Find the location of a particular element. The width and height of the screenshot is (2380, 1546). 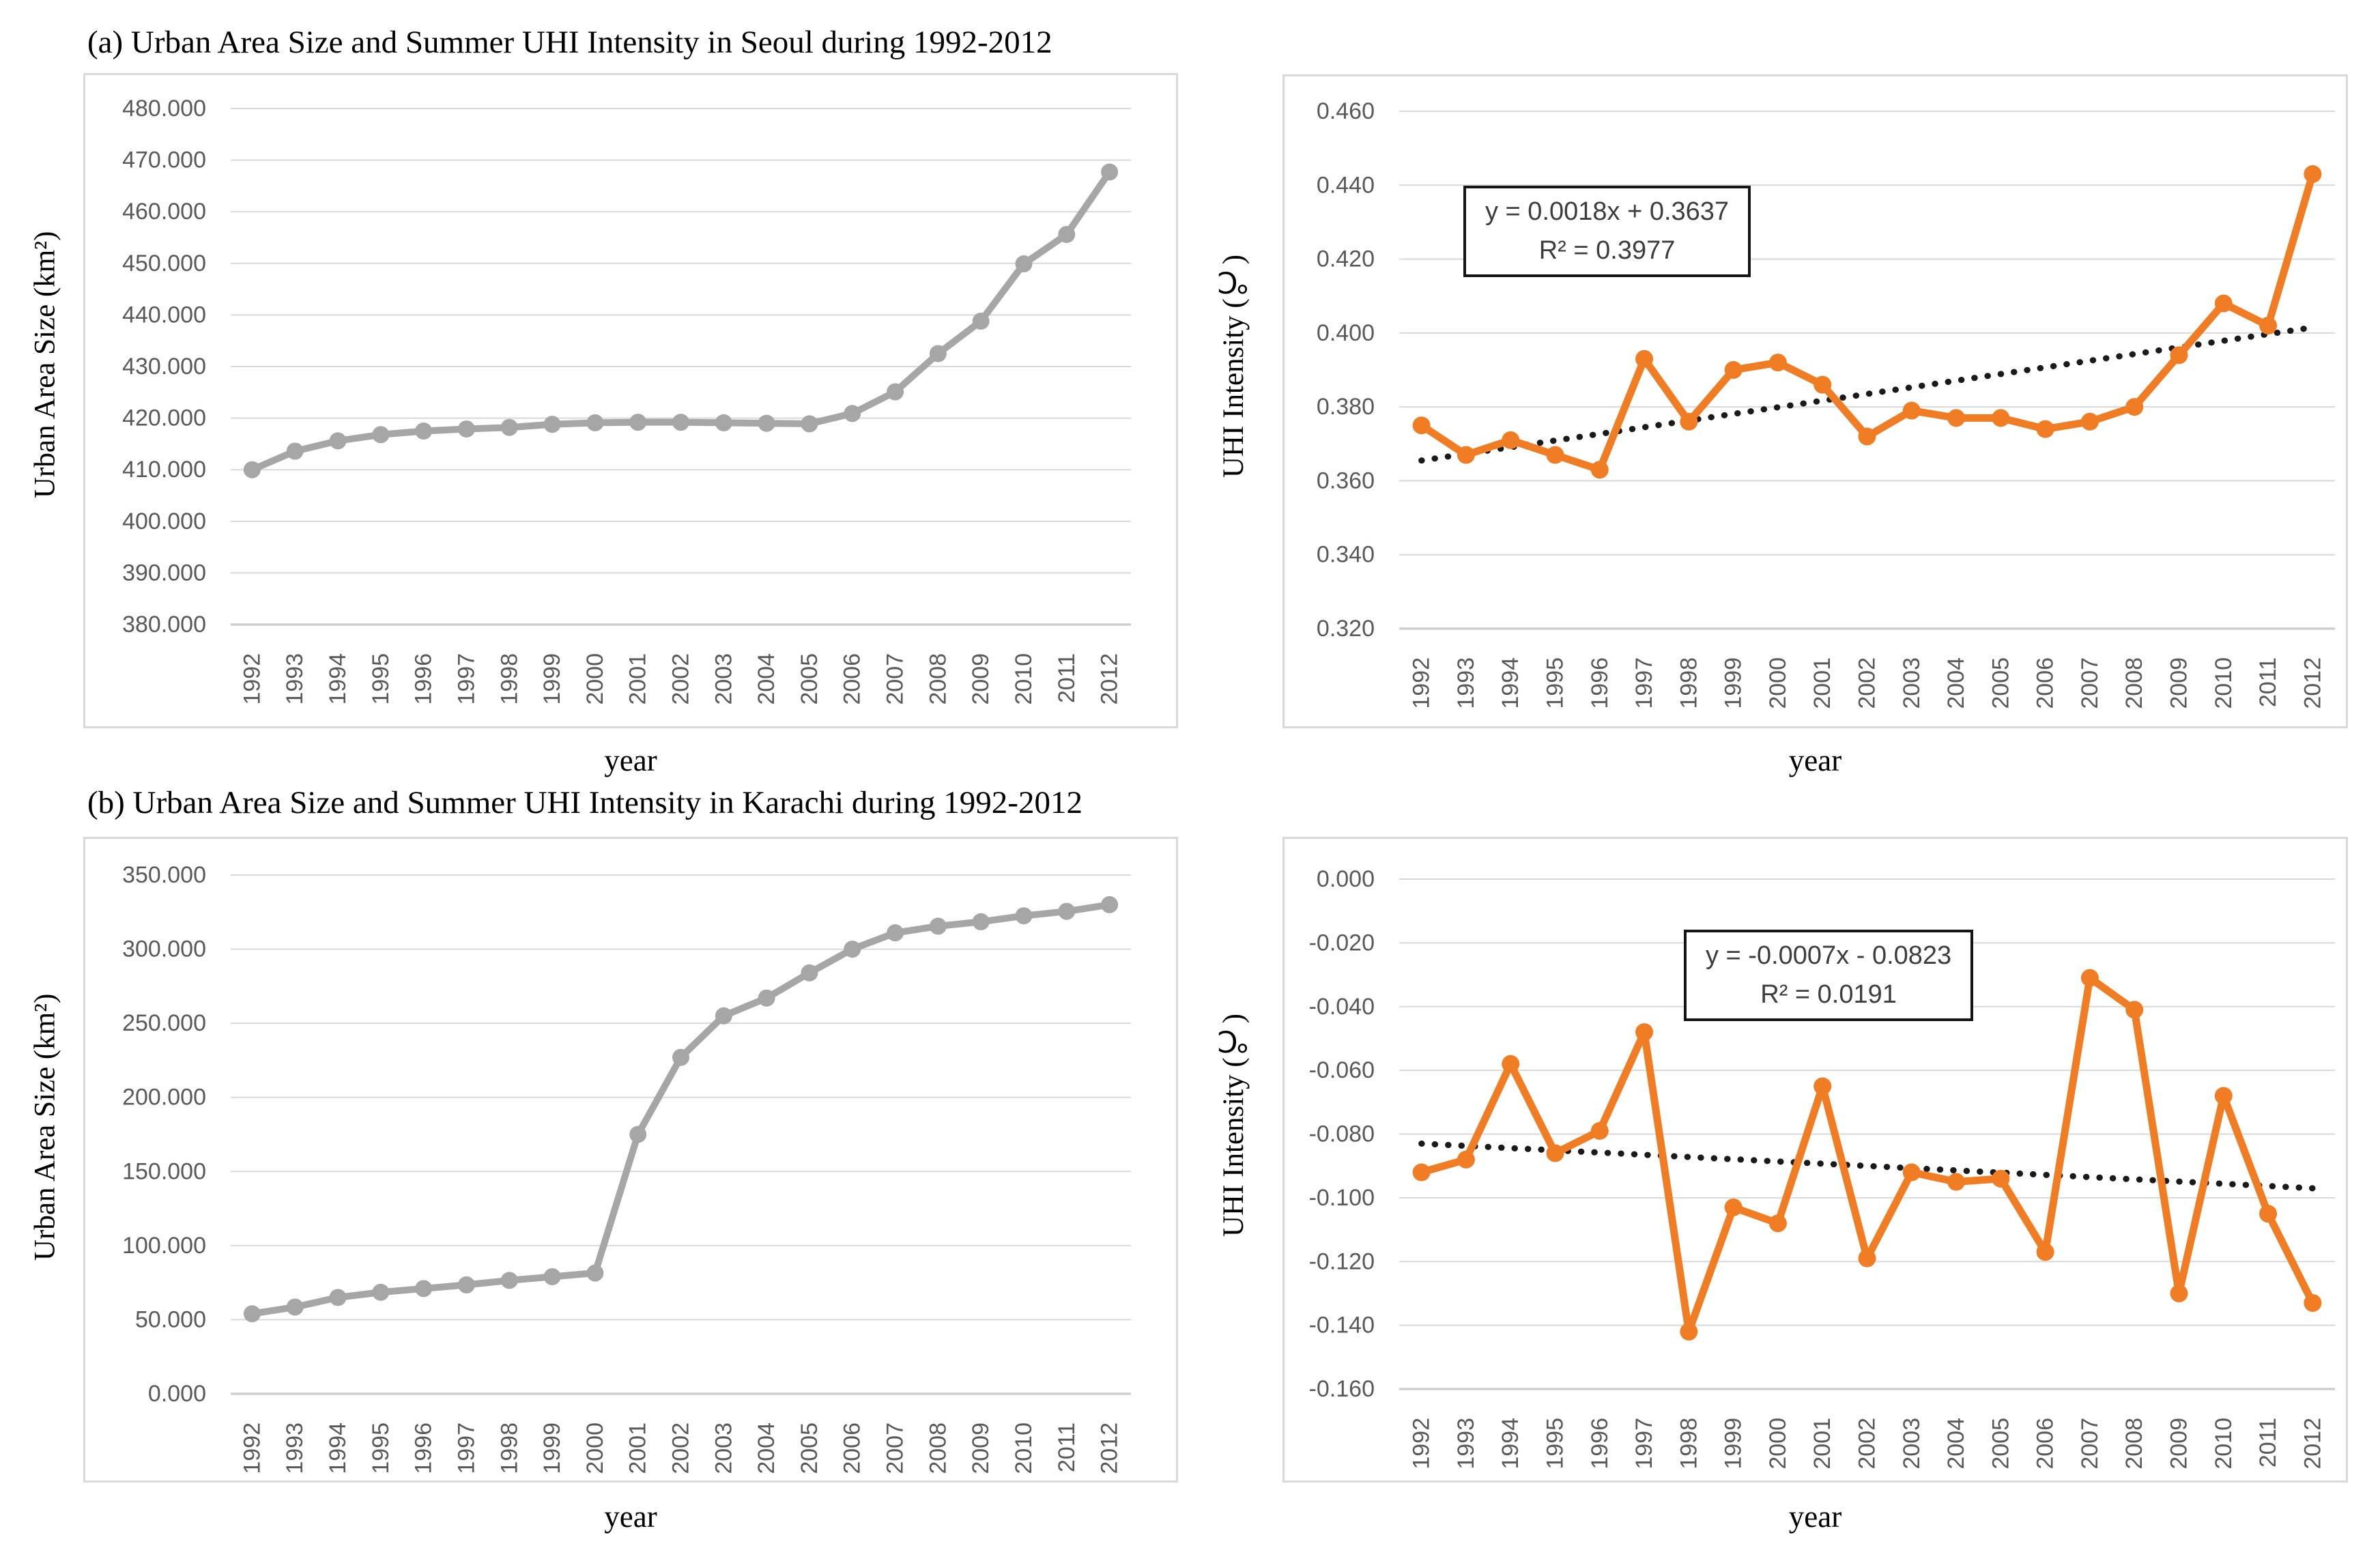

x-axis-title-karachi-area: year is located at coordinates (630, 1517).